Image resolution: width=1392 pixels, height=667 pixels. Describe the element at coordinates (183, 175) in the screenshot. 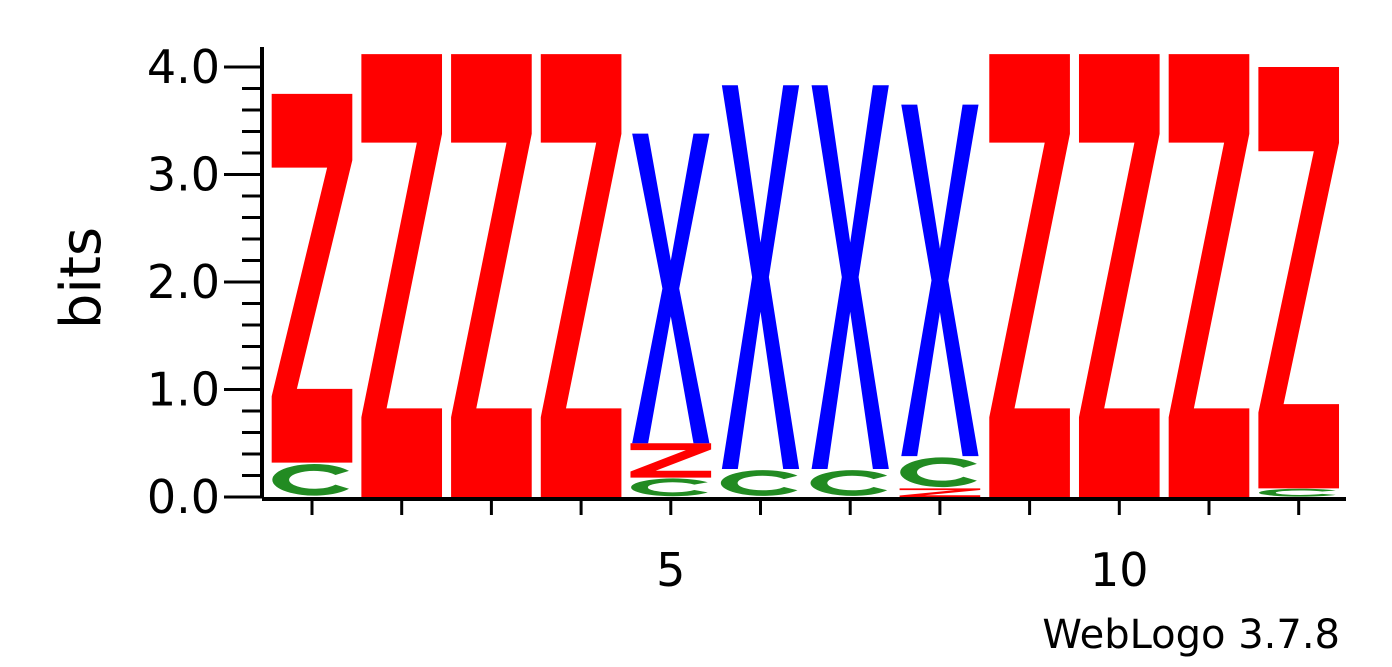

I see `y-tick-label: 3.0` at that location.